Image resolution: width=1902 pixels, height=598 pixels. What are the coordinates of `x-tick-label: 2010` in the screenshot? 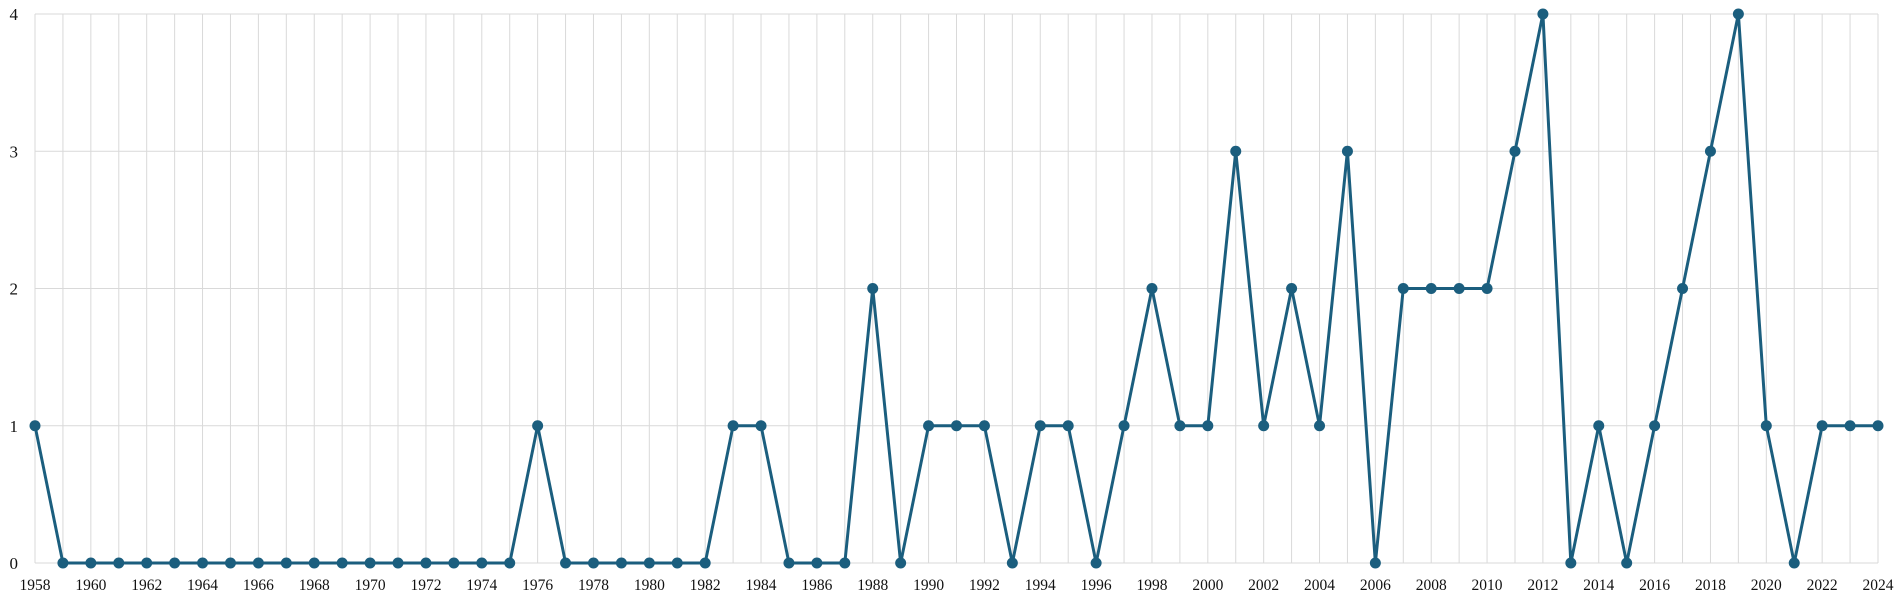 It's located at (1487, 585).